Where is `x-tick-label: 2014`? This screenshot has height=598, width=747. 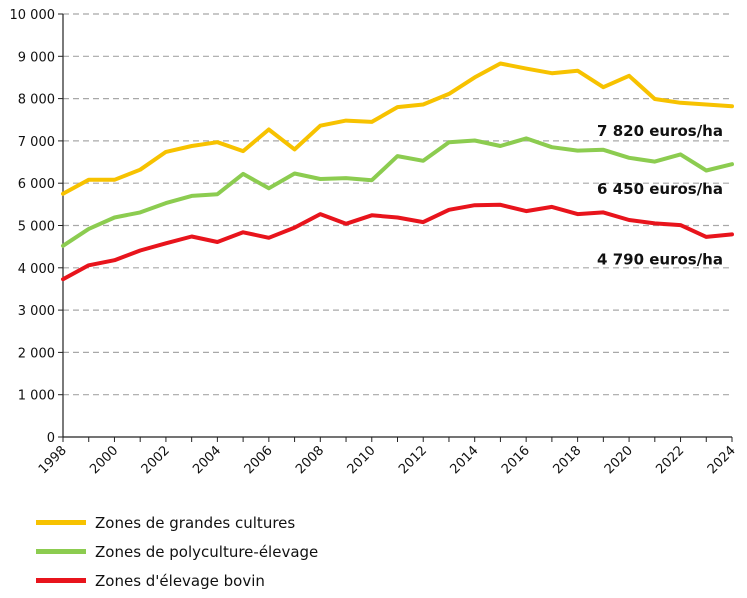
x-tick-label: 2014 is located at coordinates (465, 460).